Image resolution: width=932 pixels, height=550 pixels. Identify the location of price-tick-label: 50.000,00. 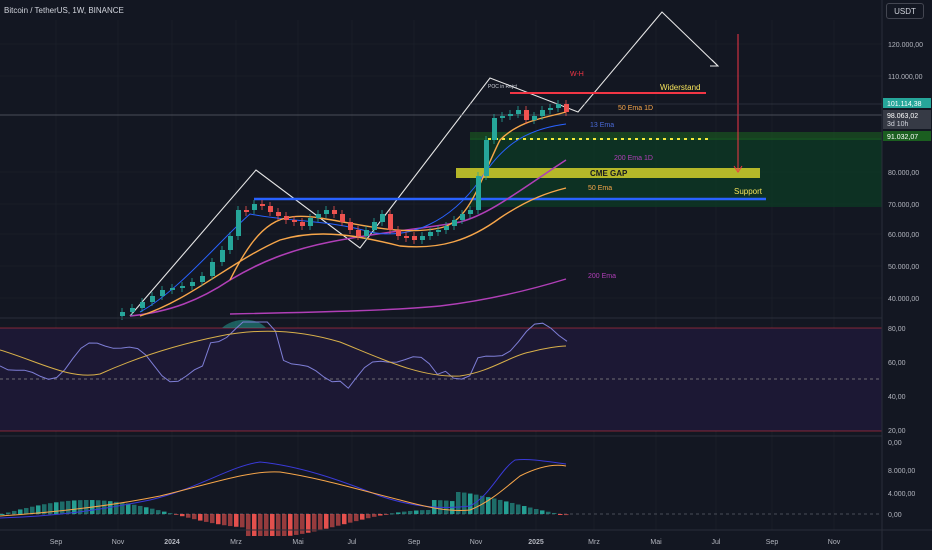
(903, 267).